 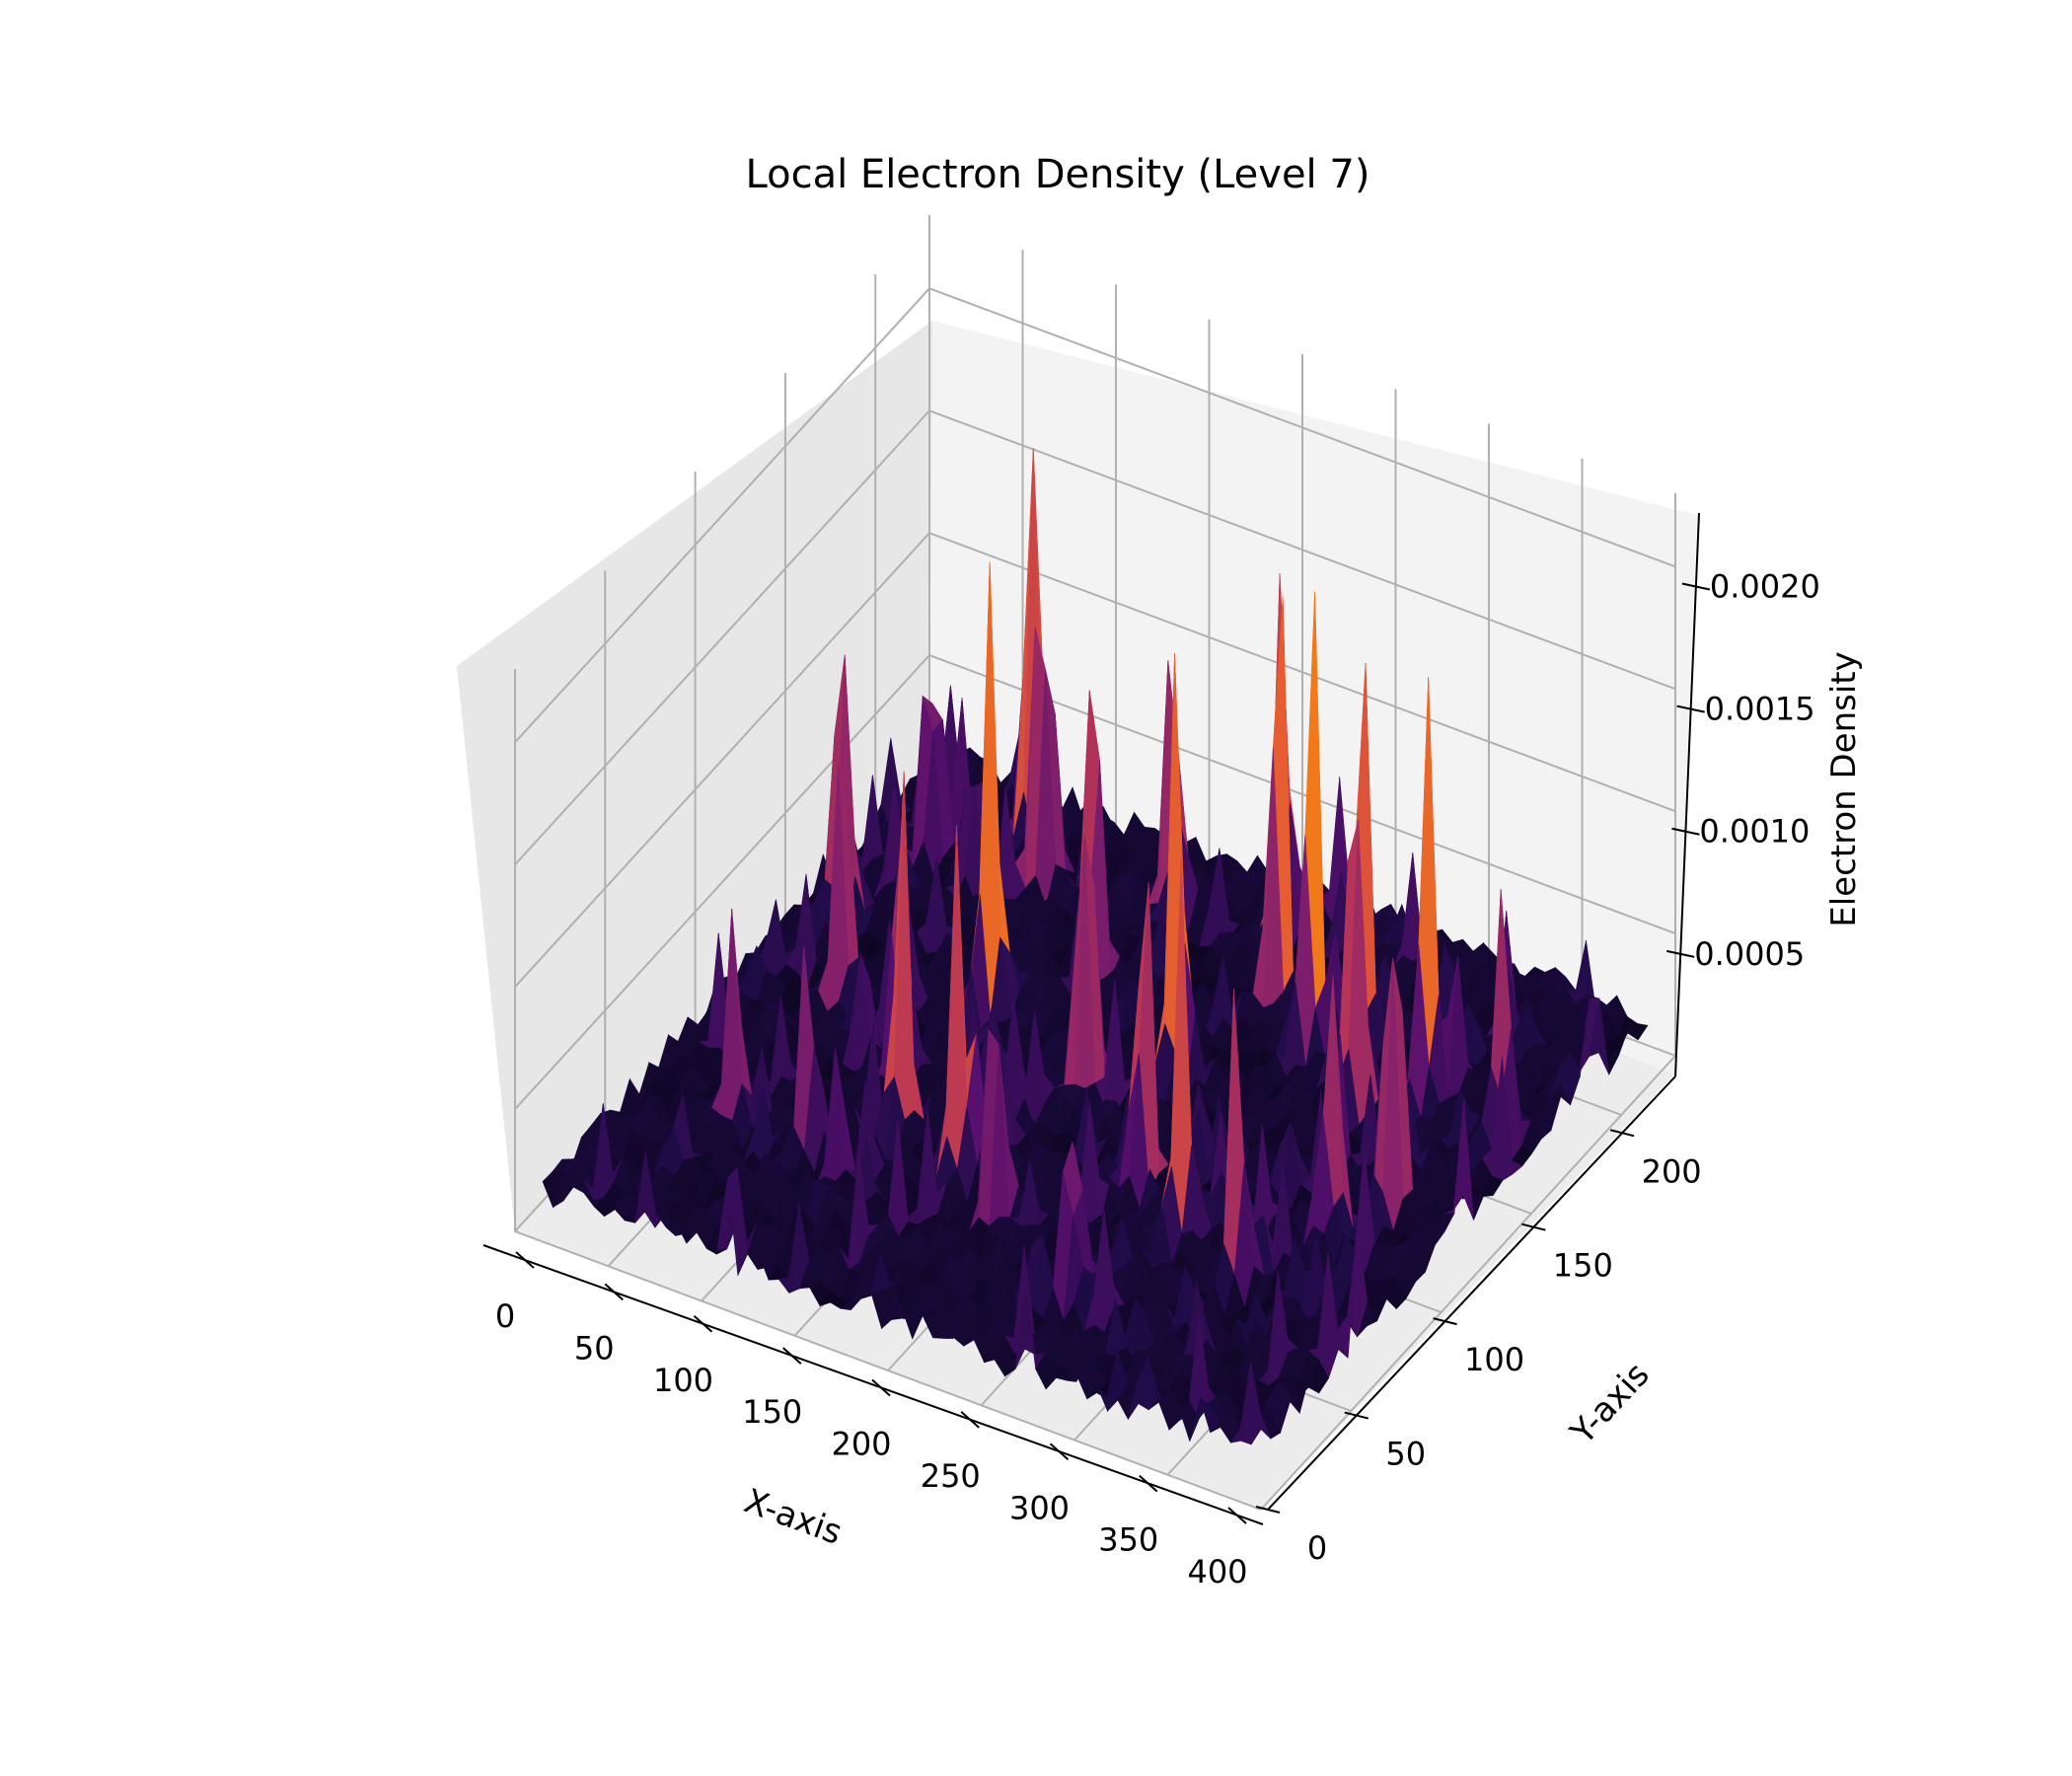 What do you see at coordinates (505, 1316) in the screenshot?
I see `x-tick-label: 0` at bounding box center [505, 1316].